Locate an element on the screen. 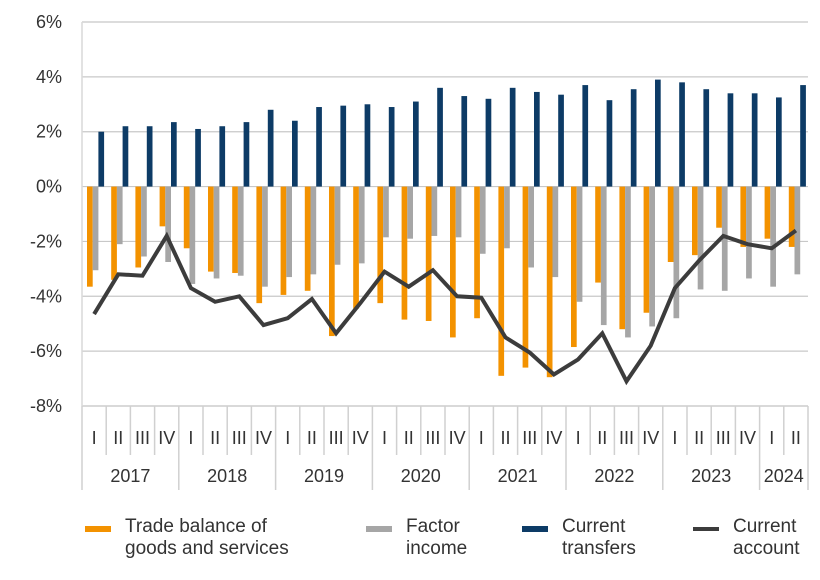 The height and width of the screenshot is (580, 820). year-label: 2021 is located at coordinates (518, 476).